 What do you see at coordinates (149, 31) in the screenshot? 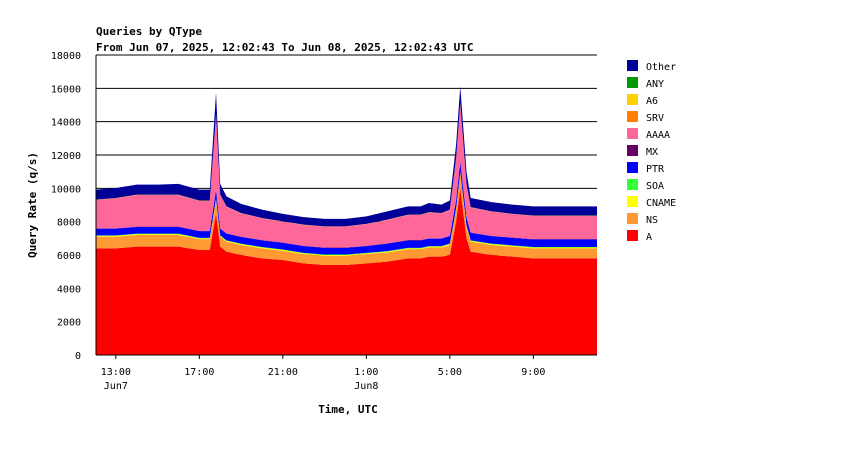
I see `chart-title: Queries by QType` at bounding box center [149, 31].